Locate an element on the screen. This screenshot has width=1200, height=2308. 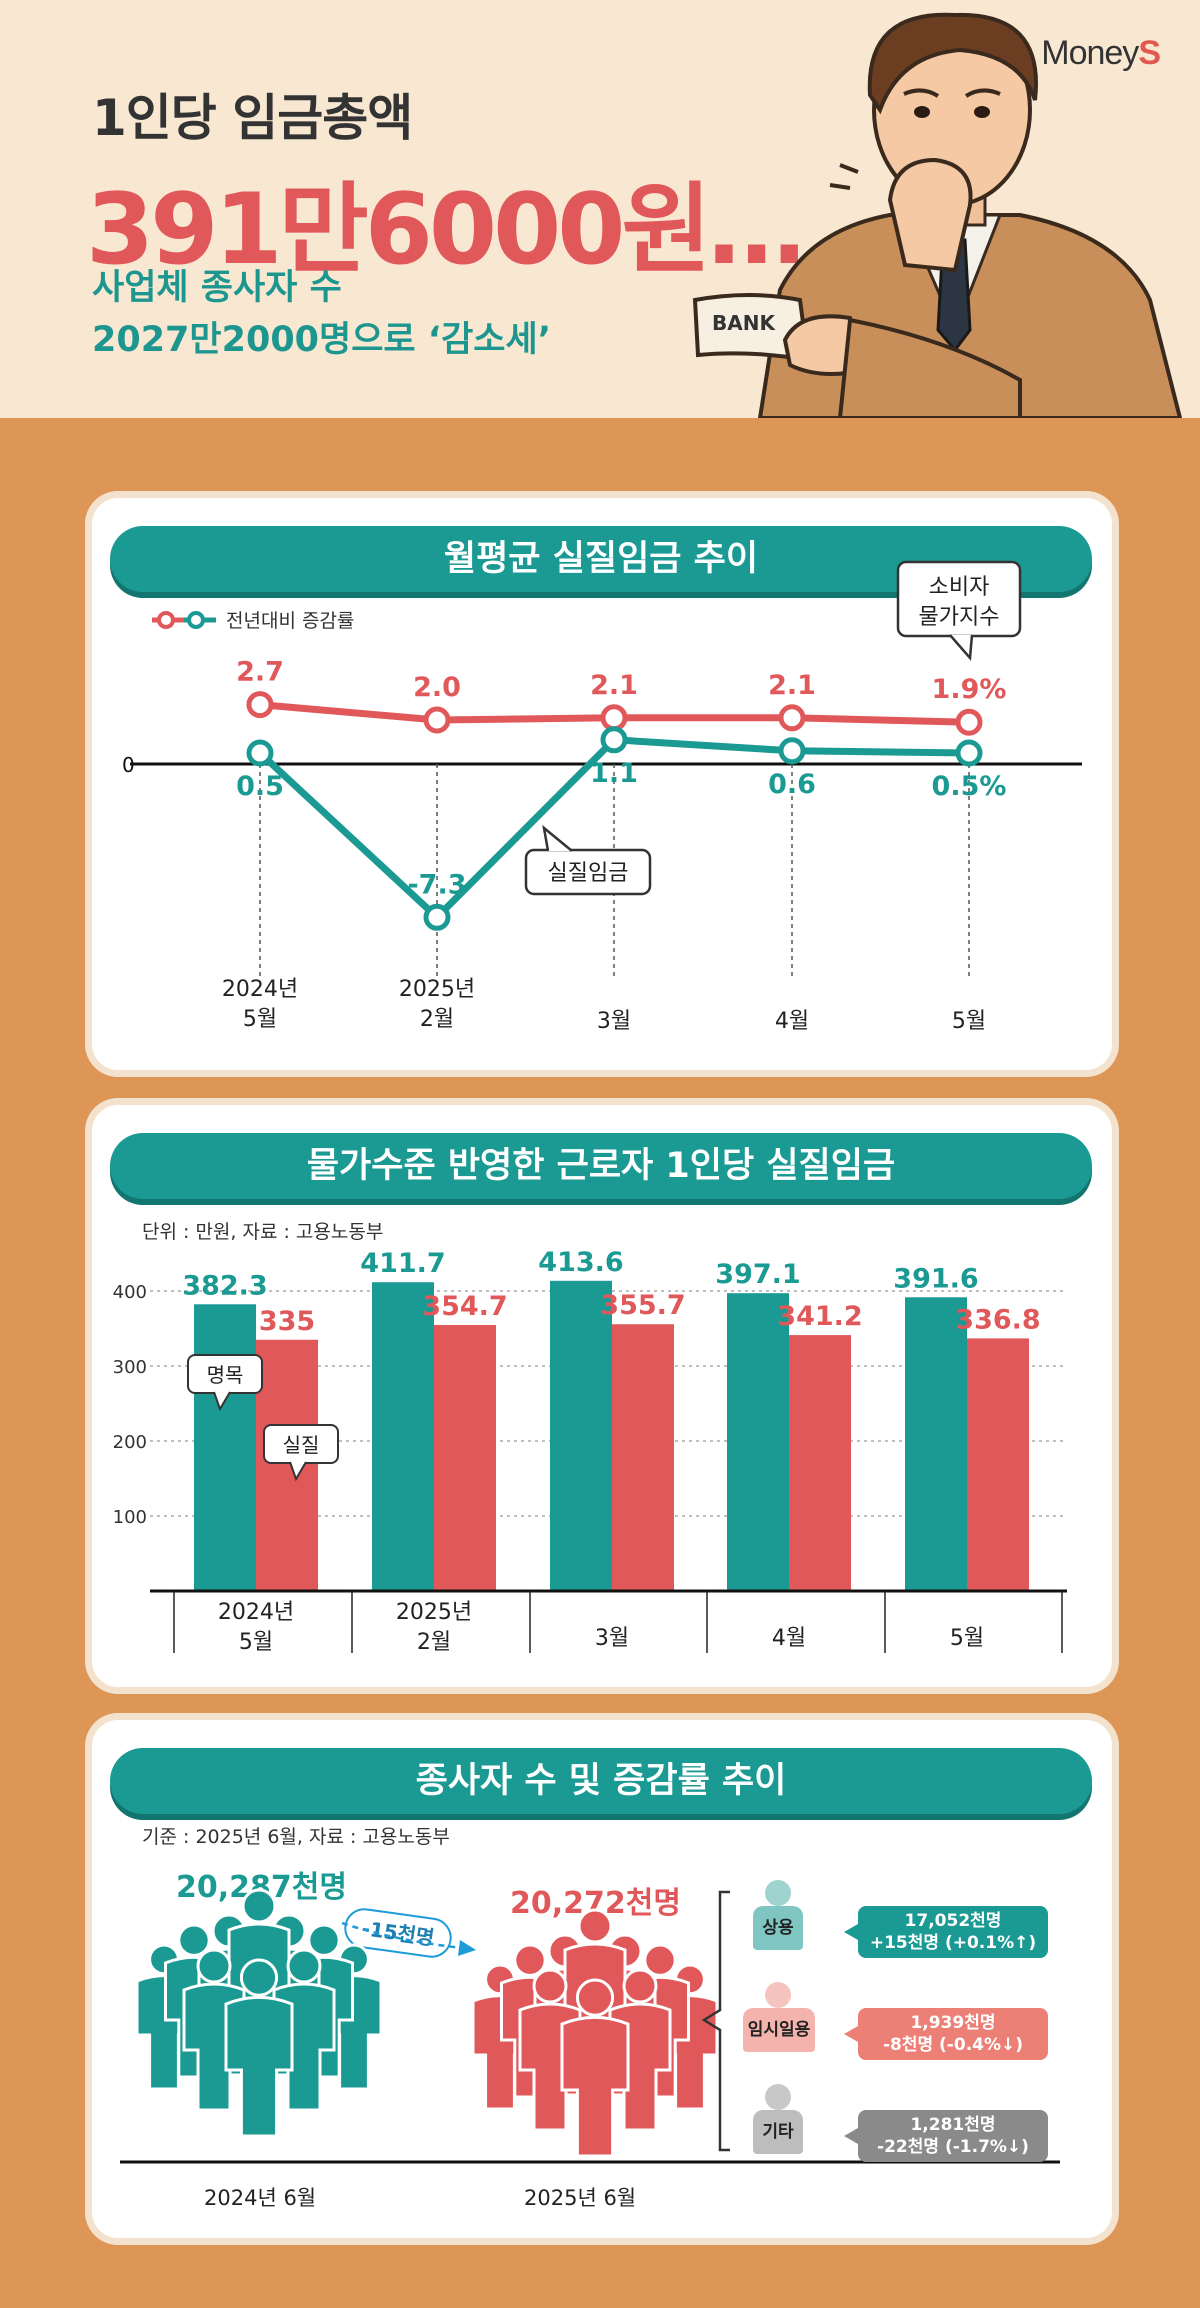
panel-title: 물가수준 반영한 근로자 1인당 실질임금 is located at coordinates (601, 1166).